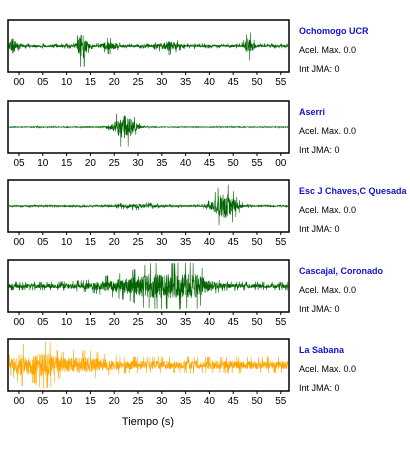  Describe the element at coordinates (312, 112) in the screenshot. I see `station-name: Aserri` at that location.